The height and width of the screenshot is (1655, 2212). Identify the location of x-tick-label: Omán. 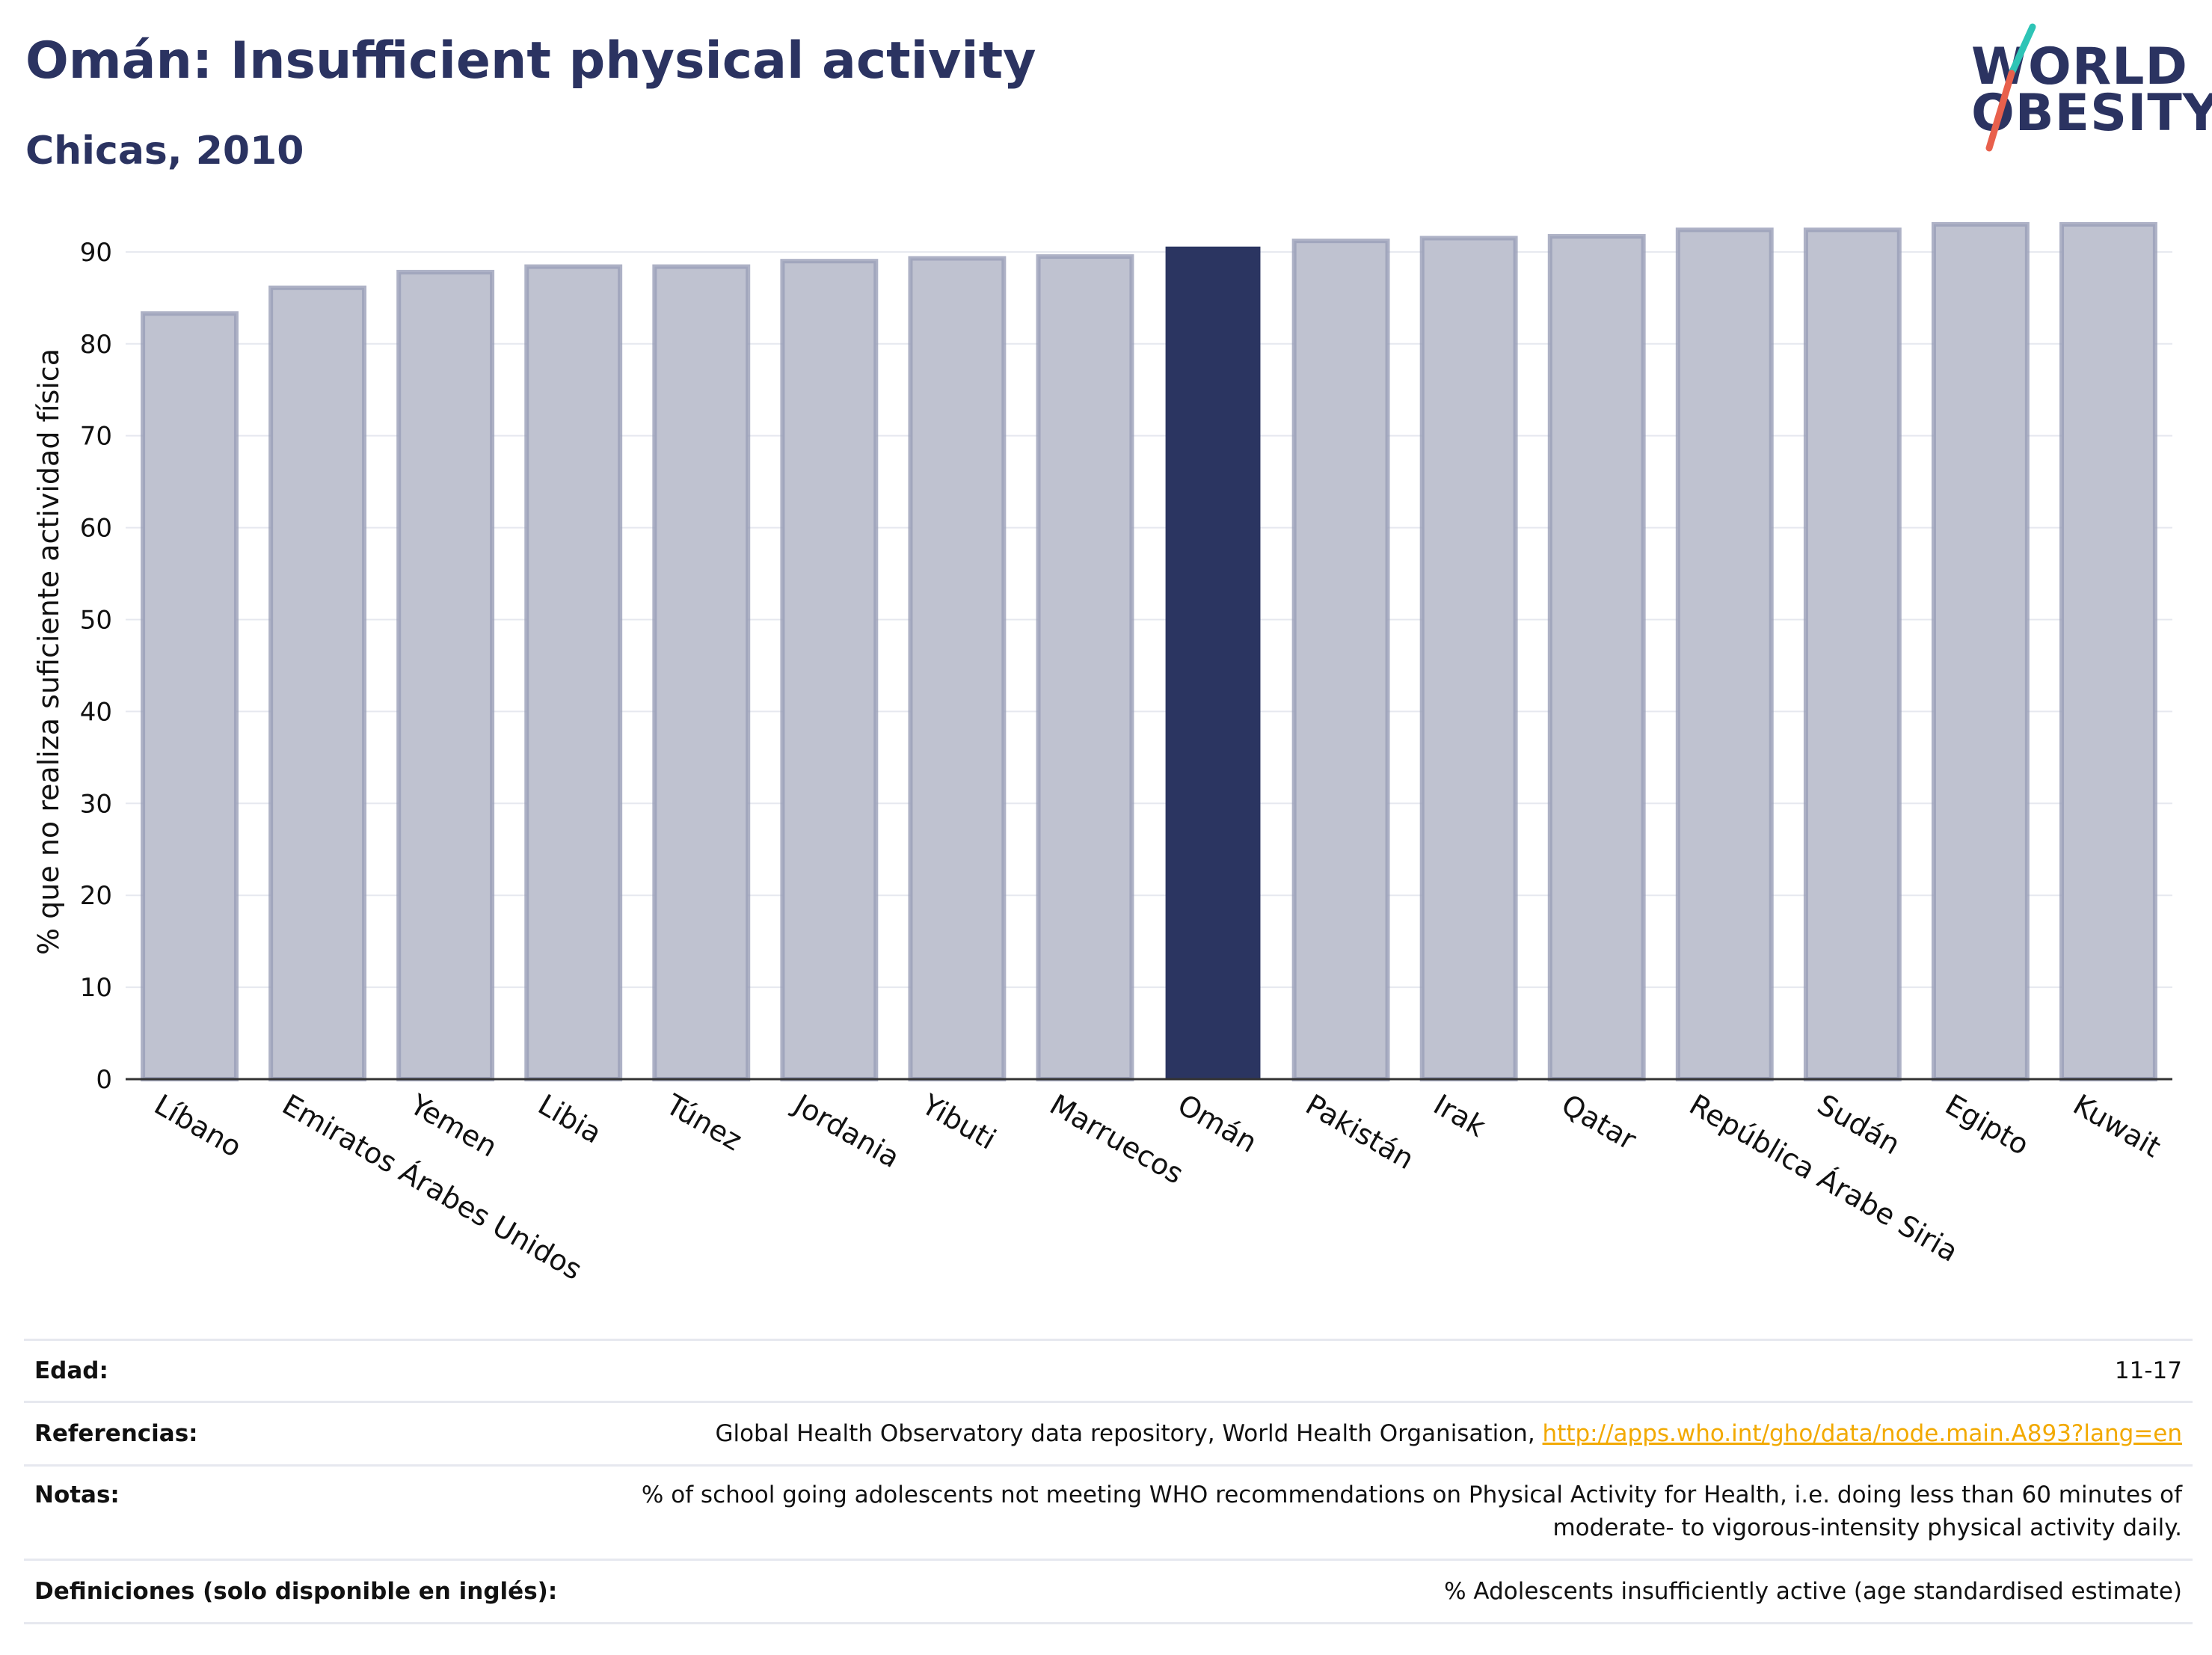
(1218, 1123).